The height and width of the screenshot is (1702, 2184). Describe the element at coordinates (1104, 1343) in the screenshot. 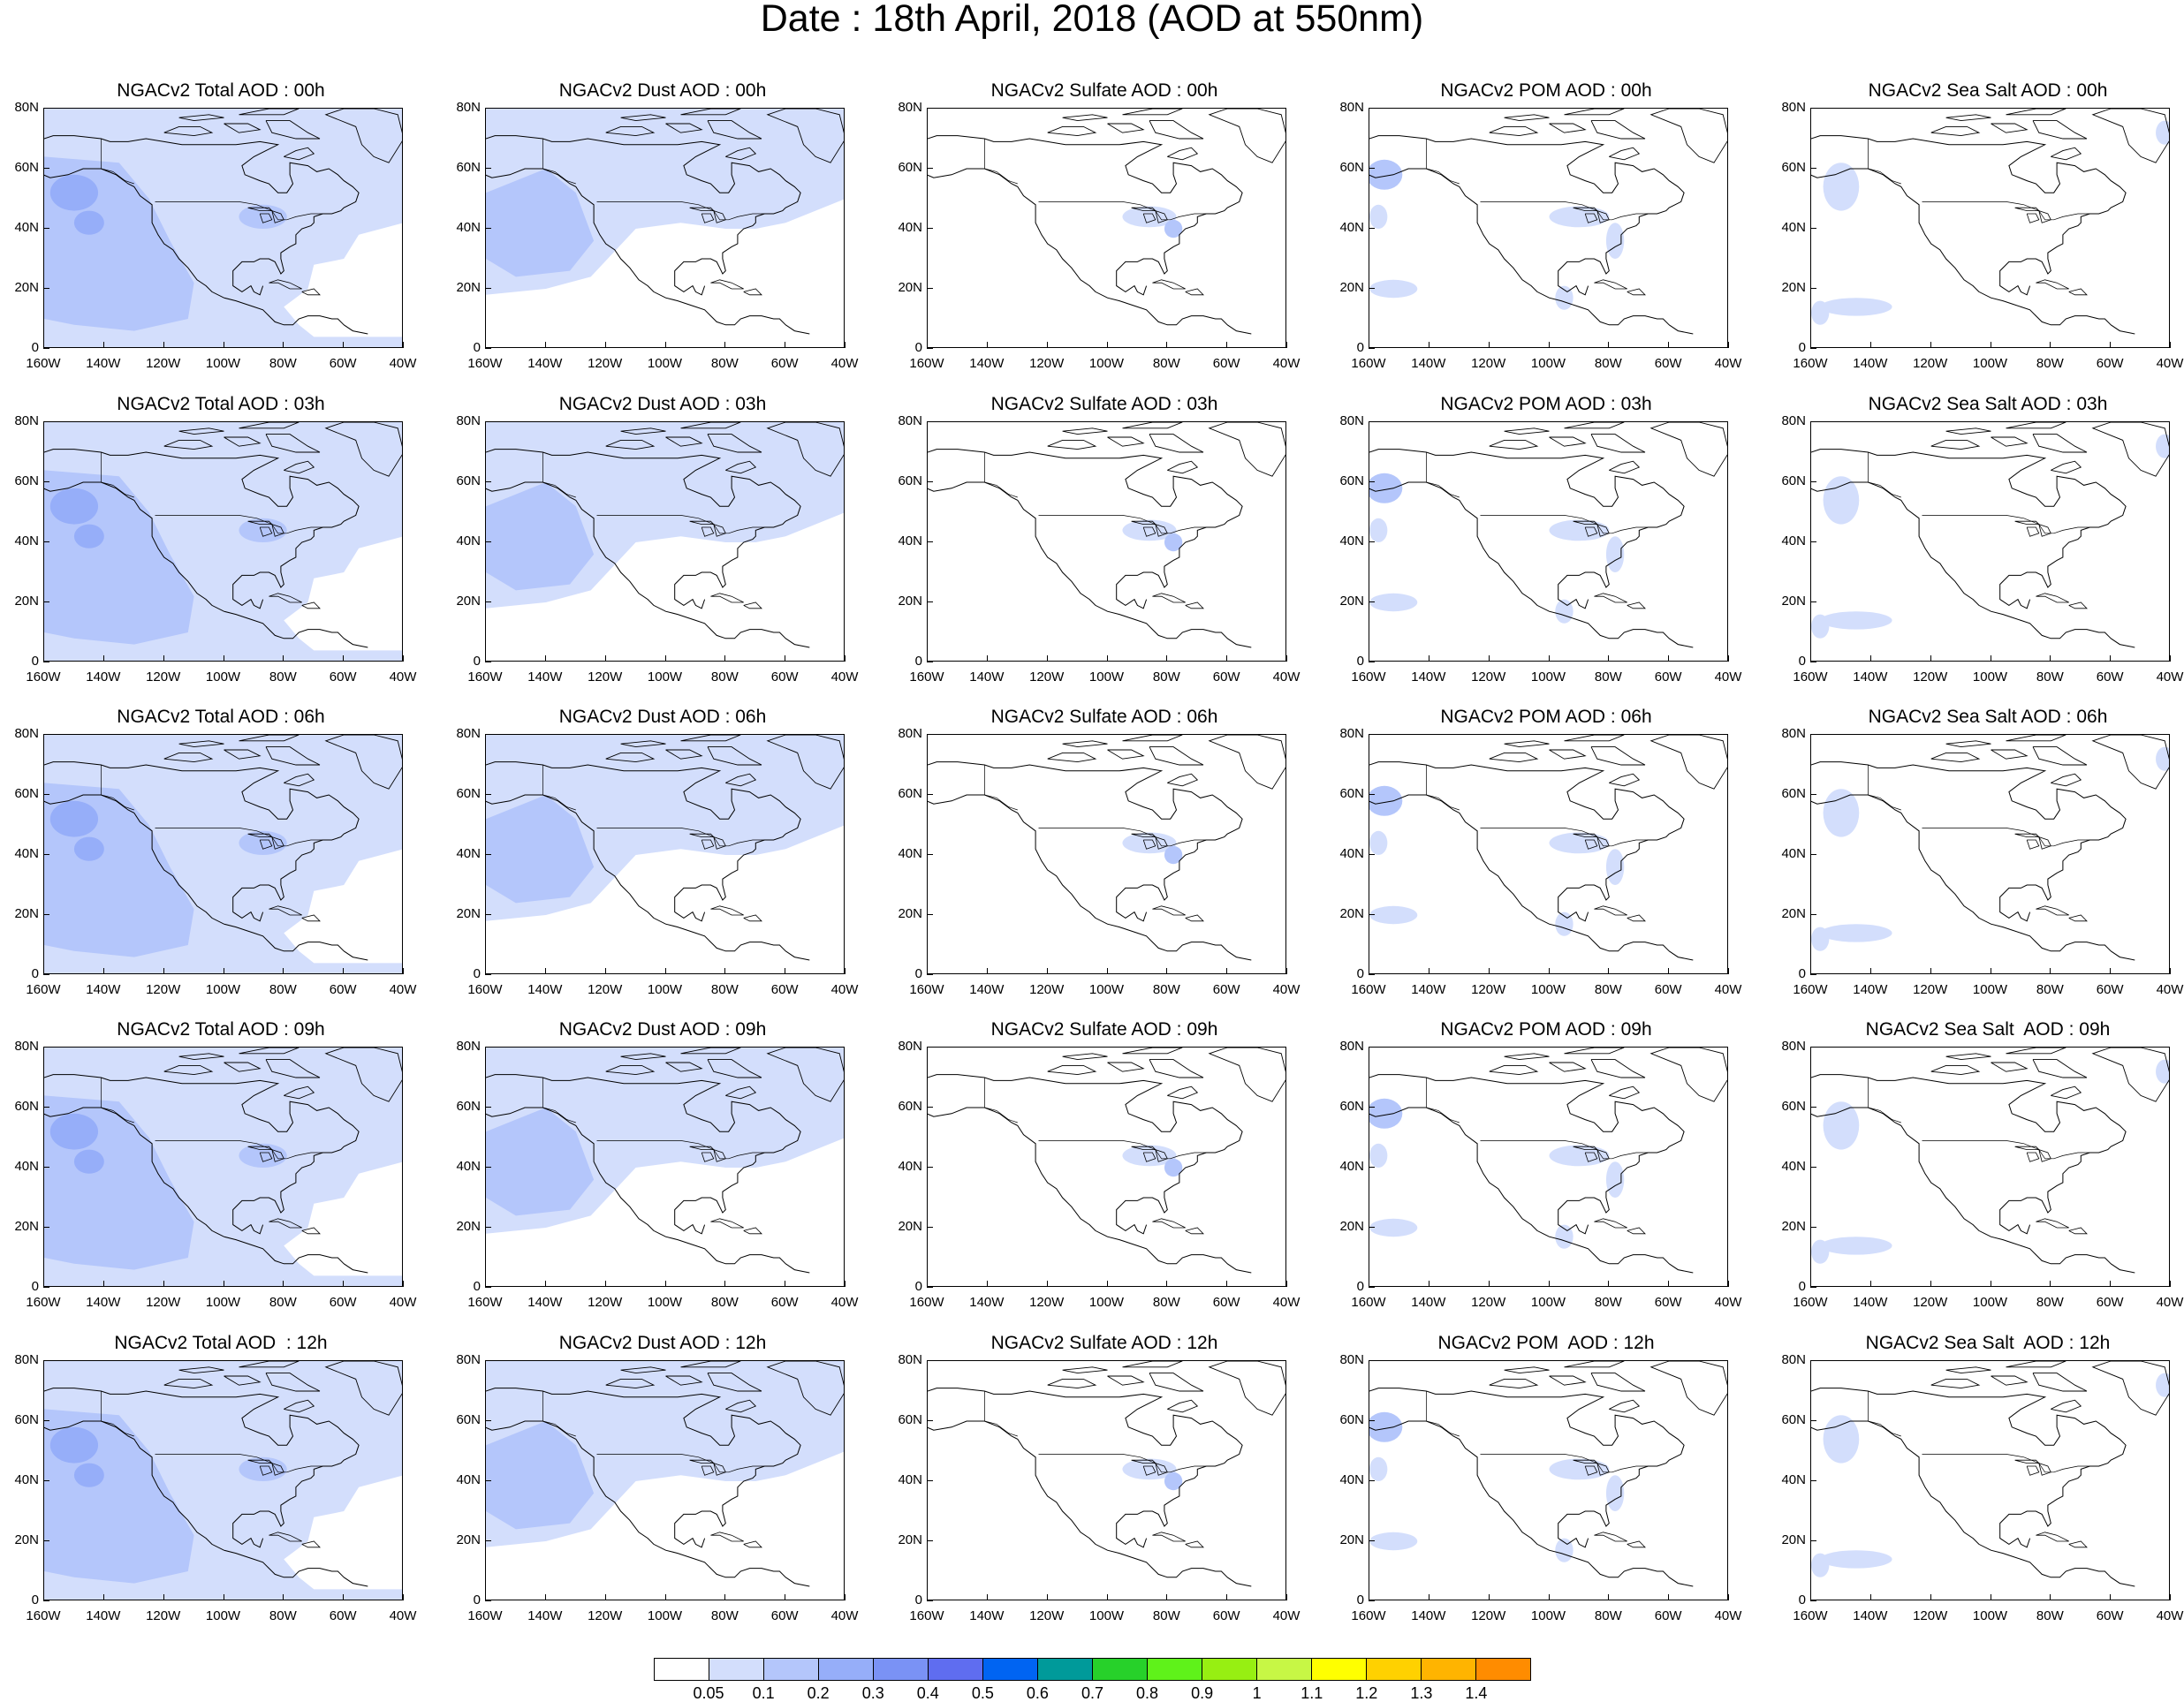

I see `panel-title: NGACv2 Sulfate AOD : 12h` at that location.